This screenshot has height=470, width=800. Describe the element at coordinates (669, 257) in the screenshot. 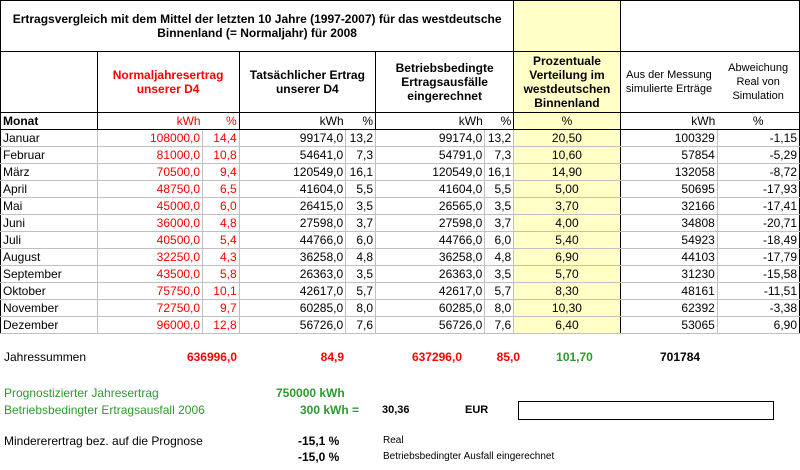

I see `cell-simulated-kwh: 44103` at that location.